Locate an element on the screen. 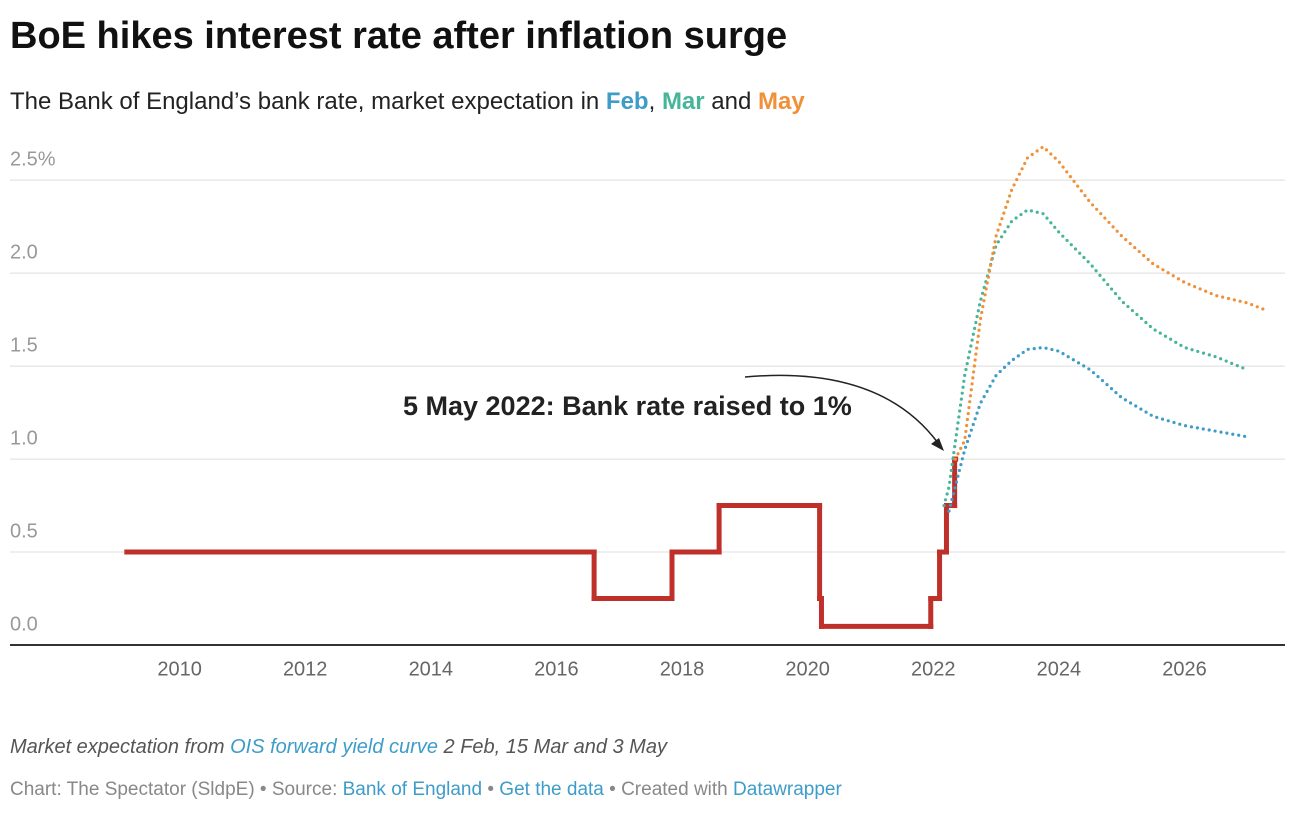  x-tick-label: 2018 is located at coordinates (682, 669).